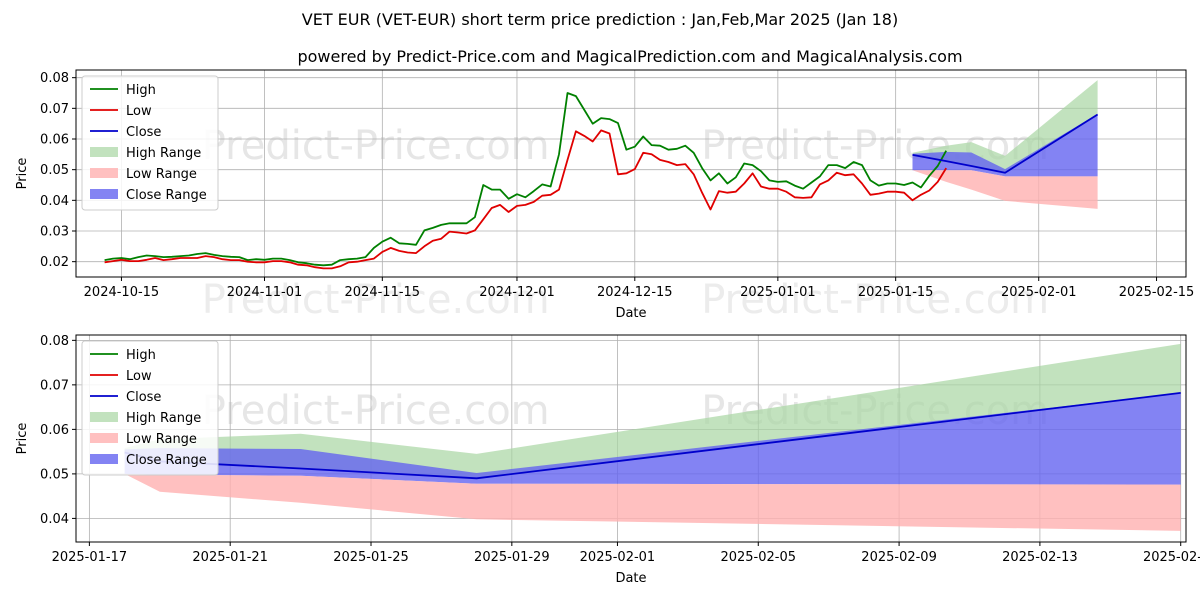  I want to click on high-range-area, so click(1005, 126).